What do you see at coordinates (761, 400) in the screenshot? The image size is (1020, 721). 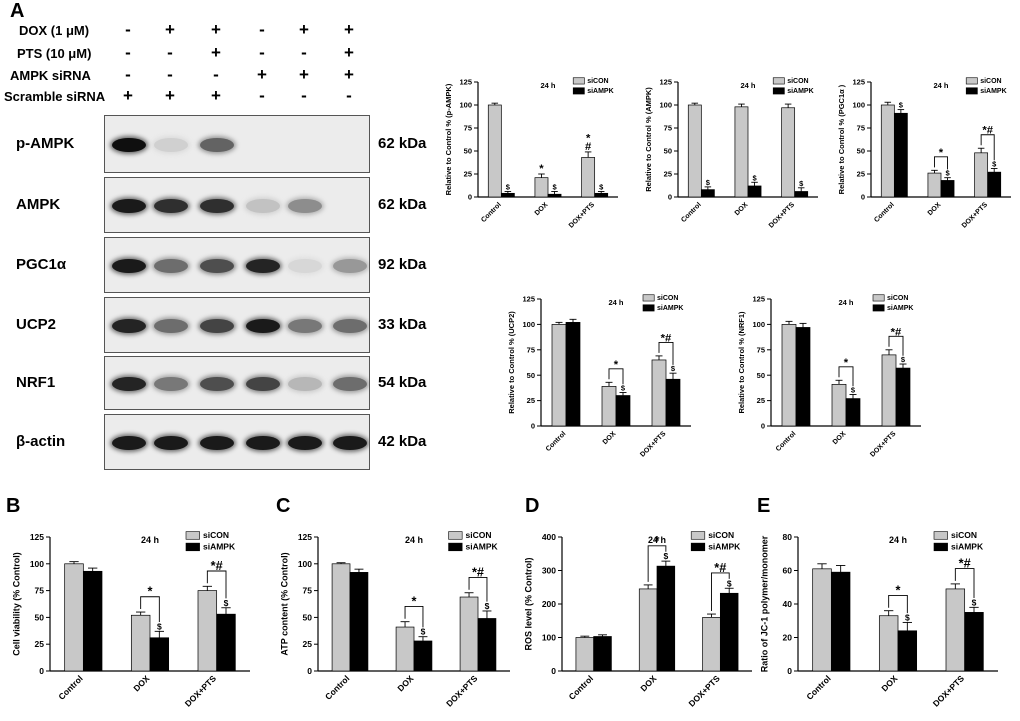 I see `y-tick-label: 25` at bounding box center [761, 400].